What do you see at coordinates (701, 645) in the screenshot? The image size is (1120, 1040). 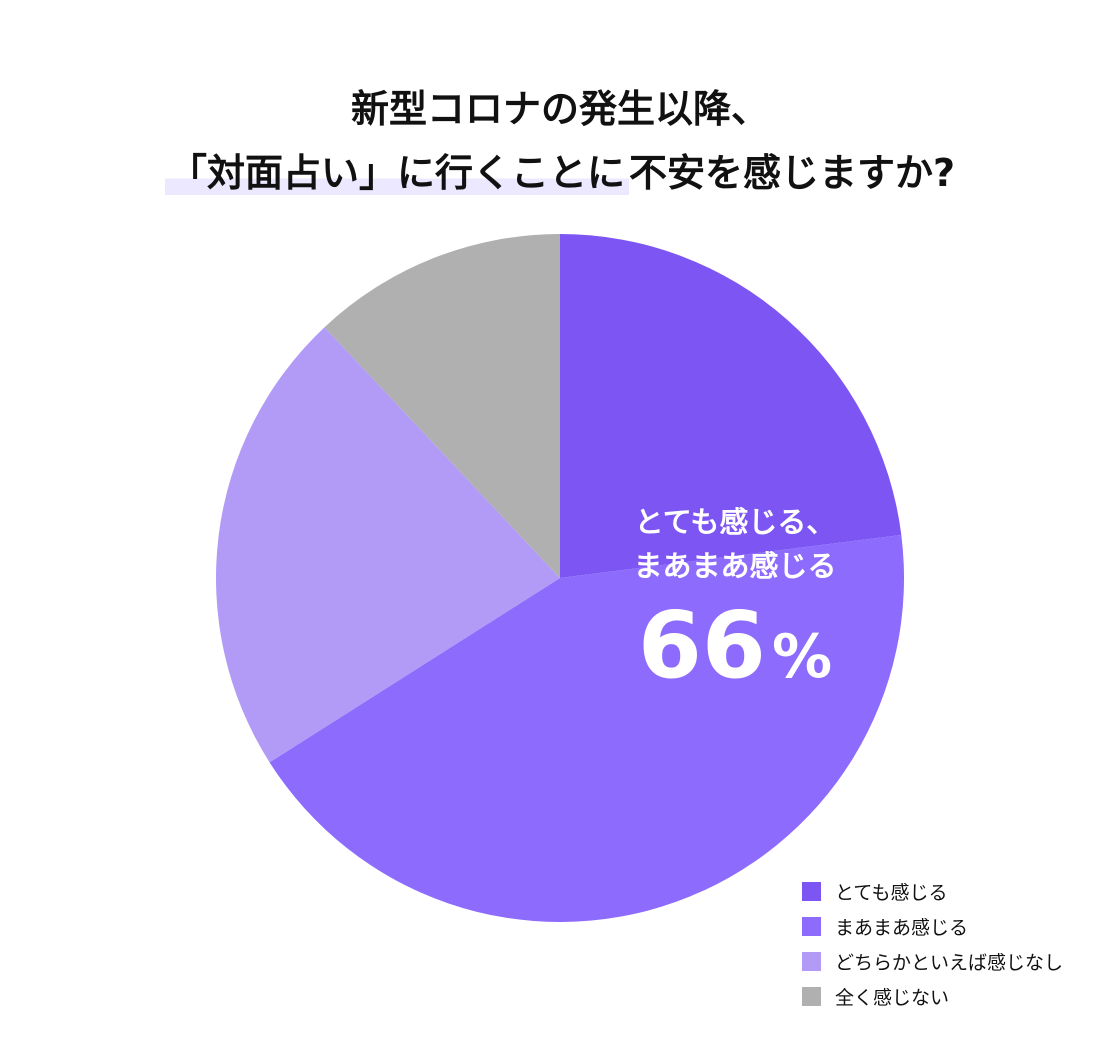 I see `annotation-value: 66` at bounding box center [701, 645].